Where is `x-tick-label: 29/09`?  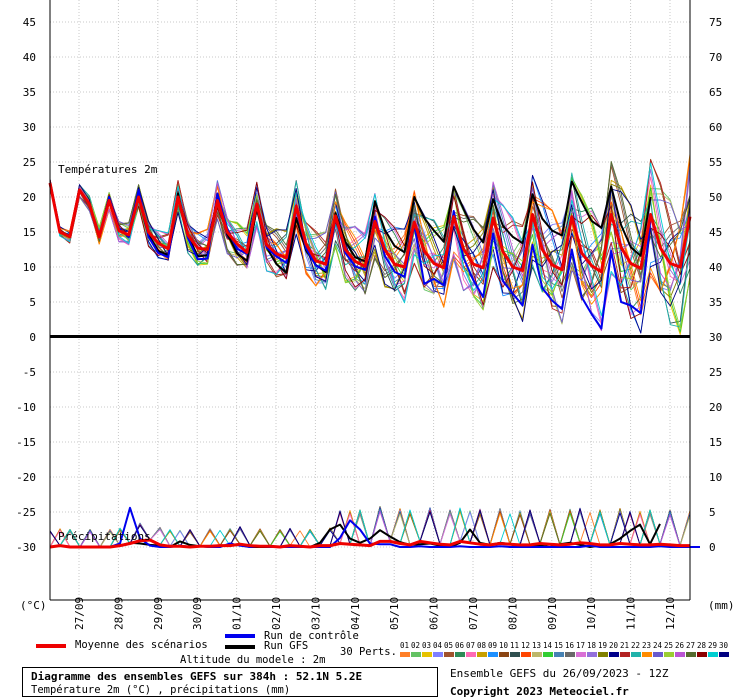
x-tick-label: 29/09 is located at coordinates (158, 613).